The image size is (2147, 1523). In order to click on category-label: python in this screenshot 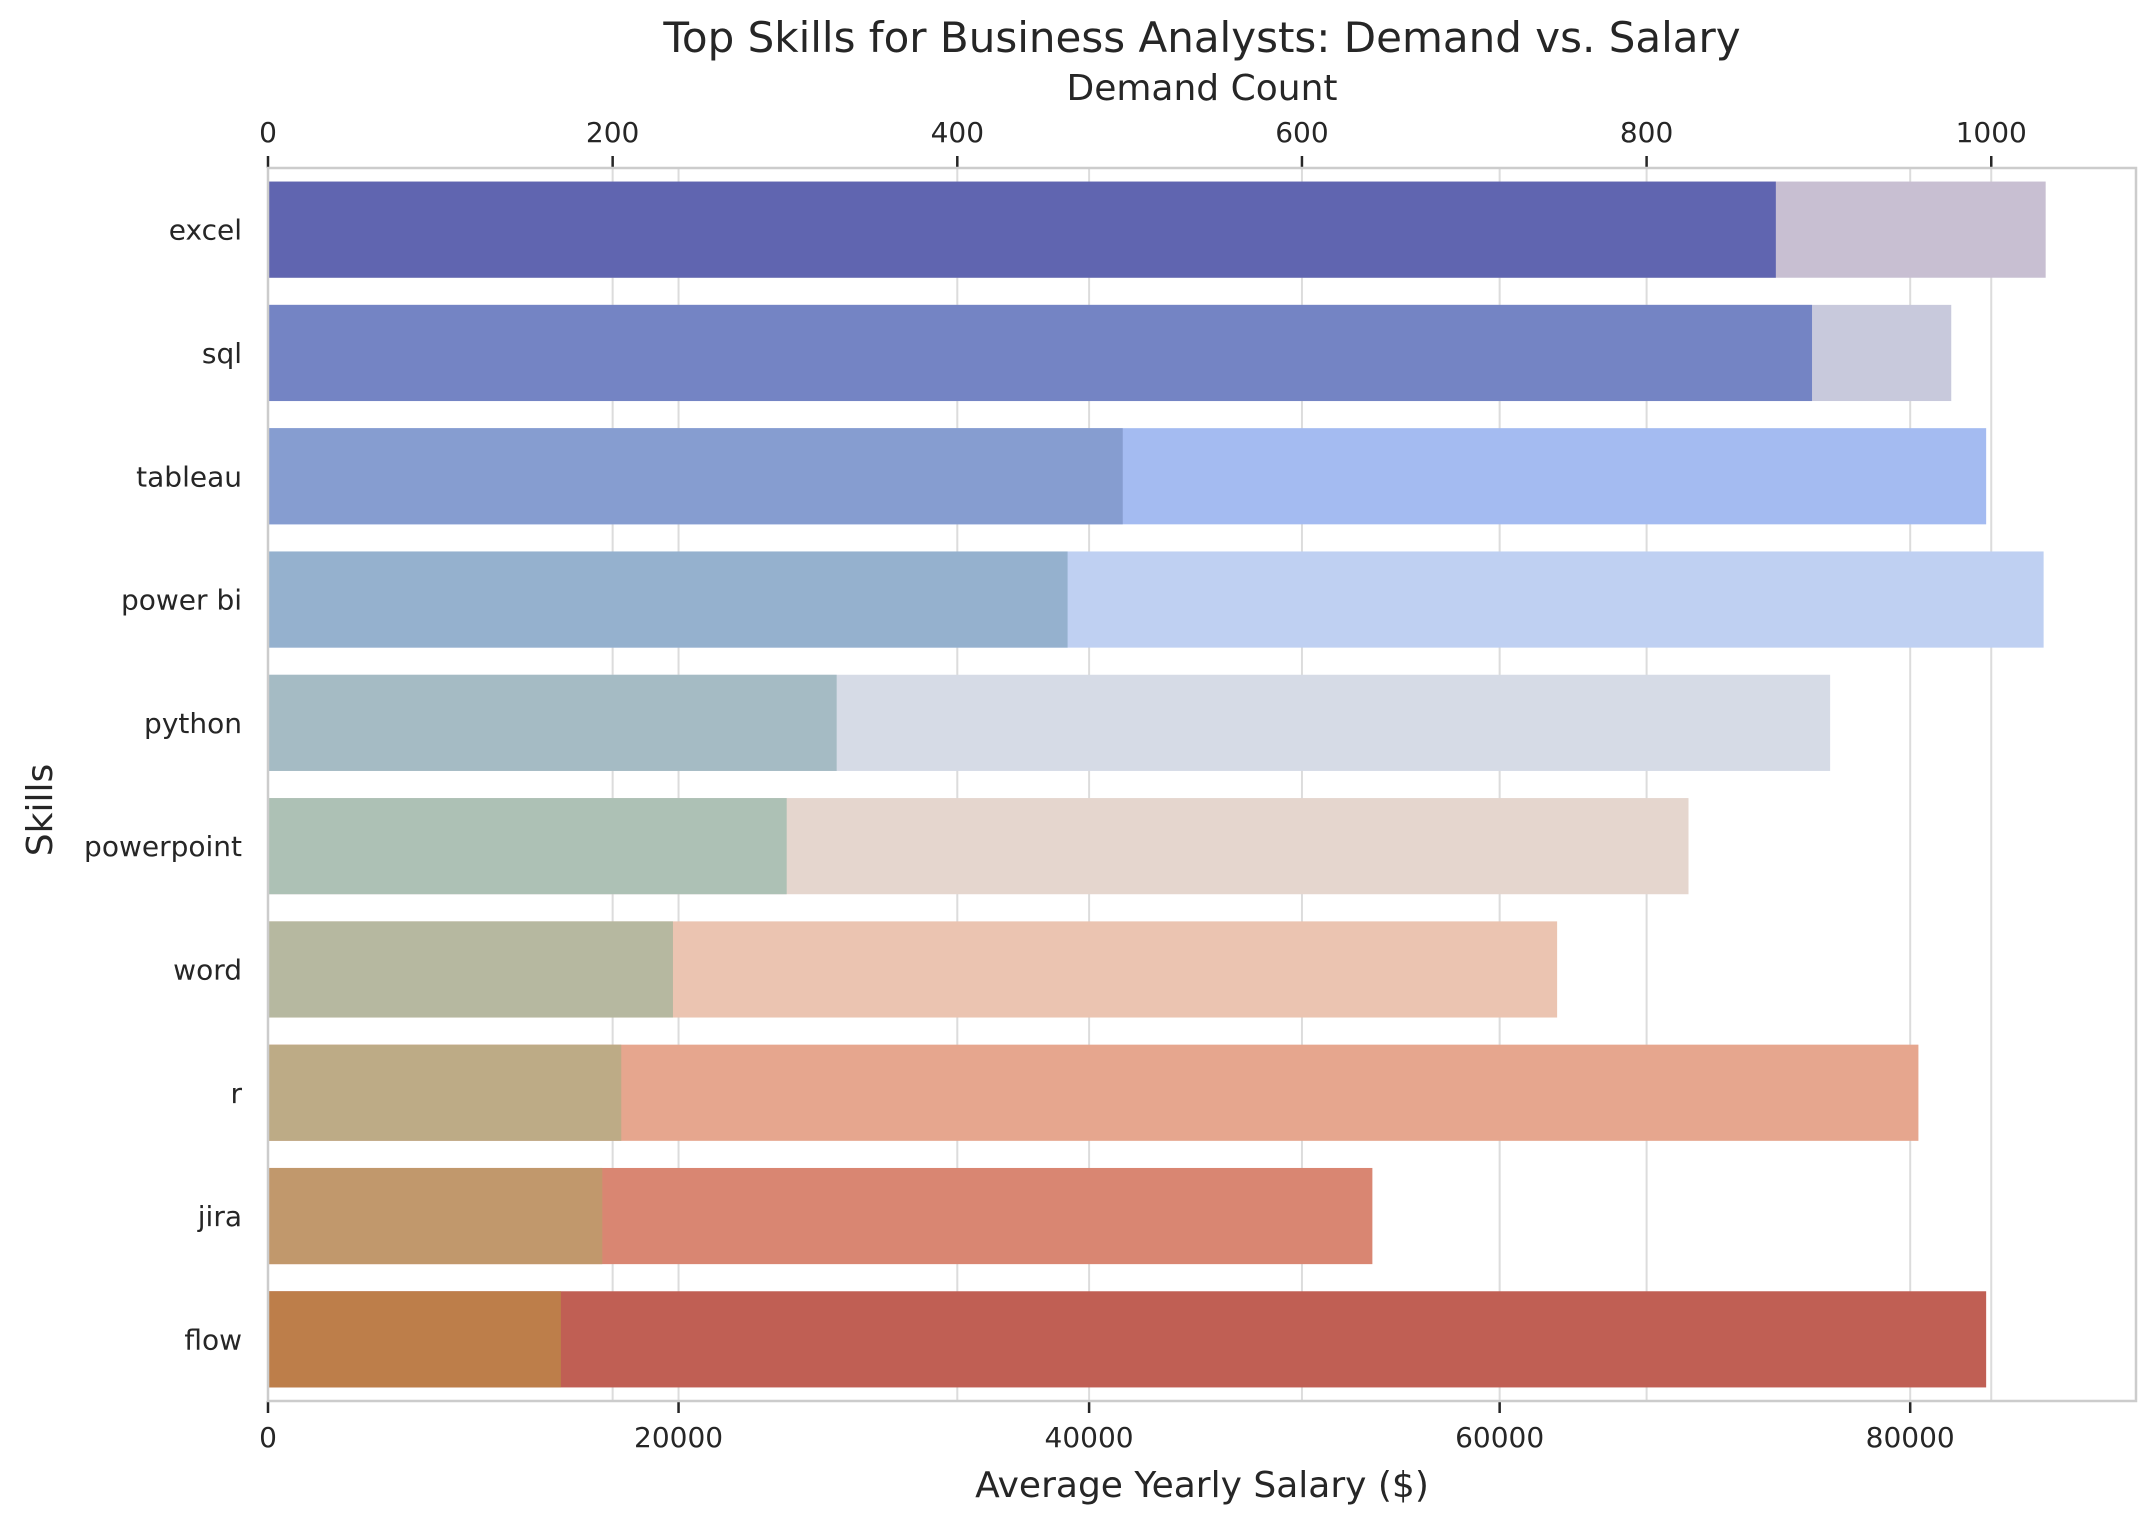, I will do `click(193, 723)`.